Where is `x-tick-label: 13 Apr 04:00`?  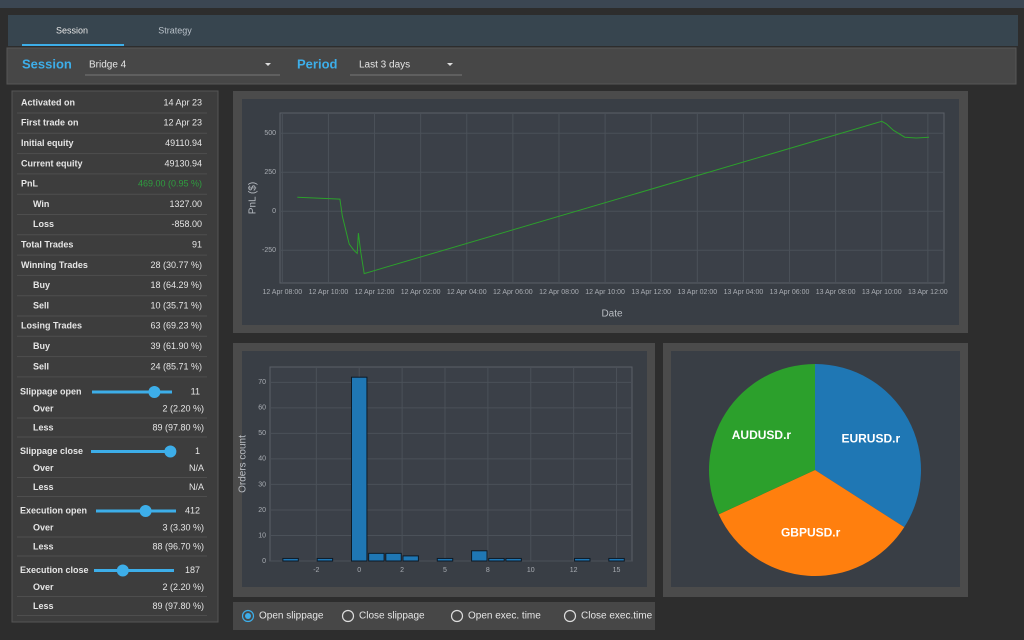
x-tick-label: 13 Apr 04:00 is located at coordinates (744, 292).